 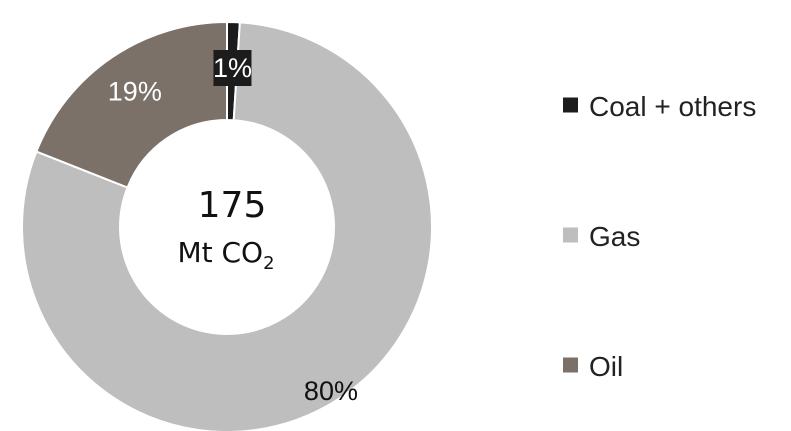 I want to click on legend-swatch-oil, so click(x=570, y=365).